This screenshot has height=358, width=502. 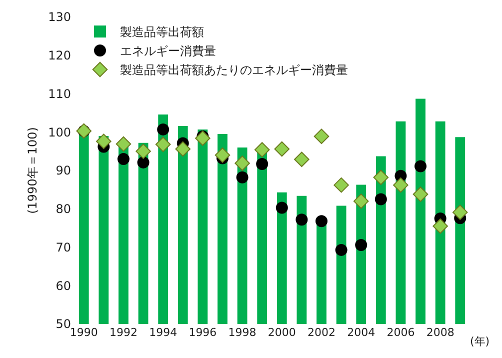 I want to click on legend-label: 製造品等出荷額, so click(x=162, y=32).